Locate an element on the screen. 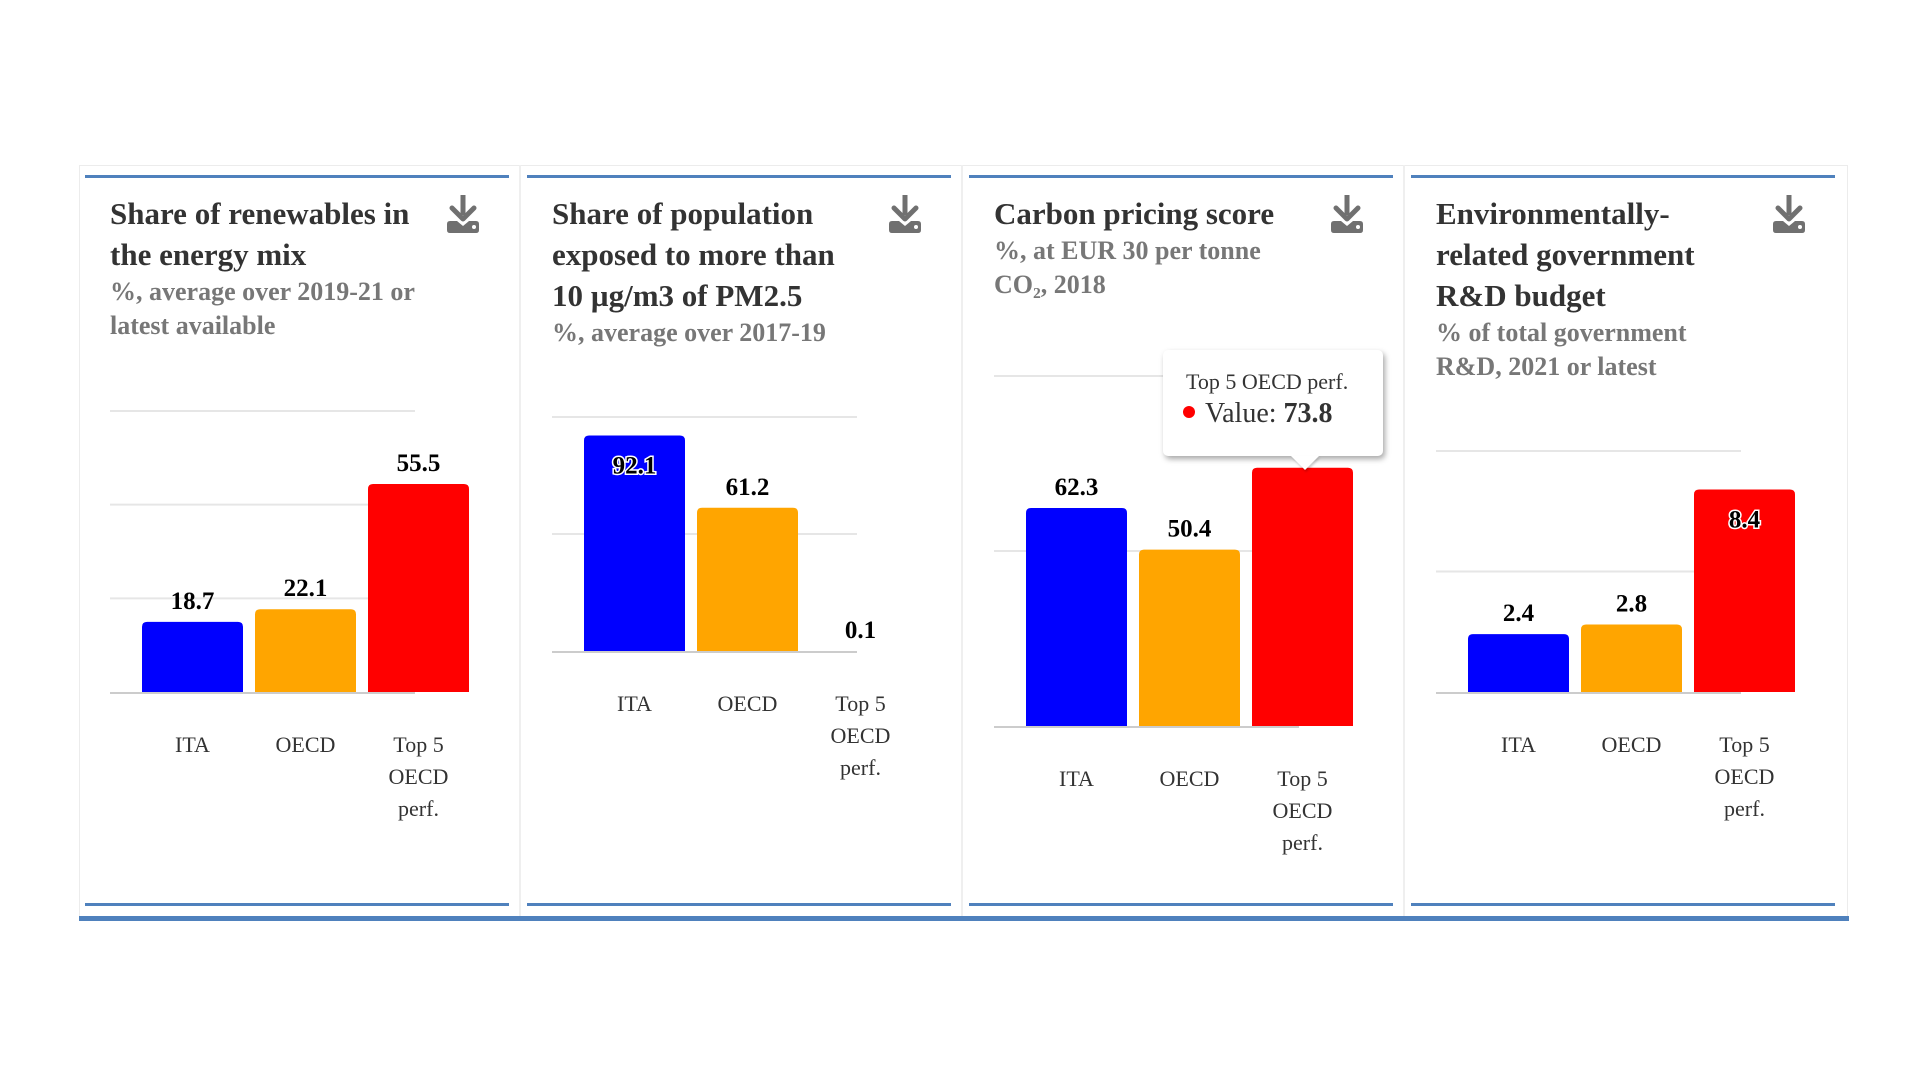  chart-tooltip: Top 5 OECD perf. Value: 73.8 is located at coordinates (1273, 410).